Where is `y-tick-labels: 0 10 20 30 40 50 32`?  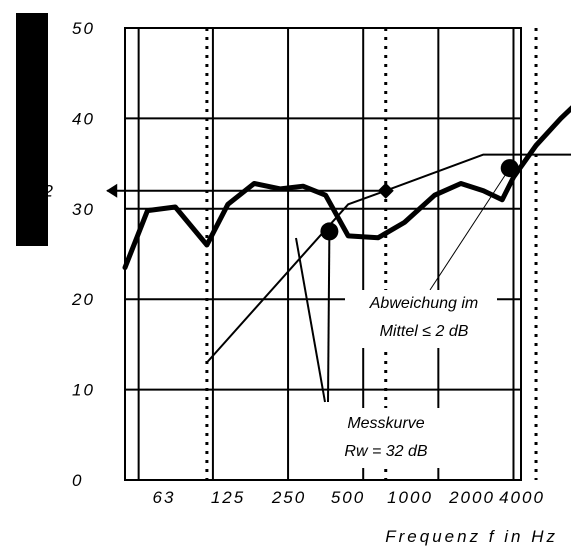 y-tick-labels: 0 10 20 30 40 50 32 is located at coordinates (63, 254).